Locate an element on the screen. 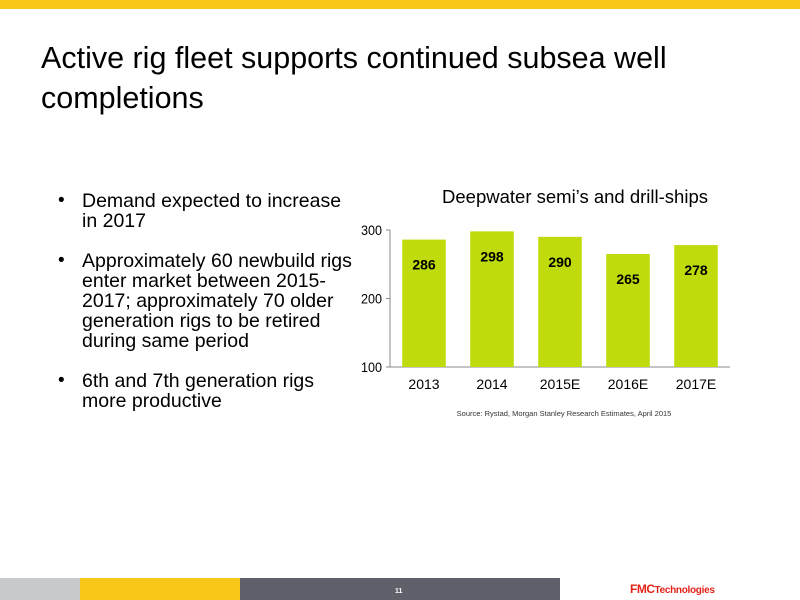 Image resolution: width=800 pixels, height=600 pixels. bar-value-label: 265 is located at coordinates (628, 279).